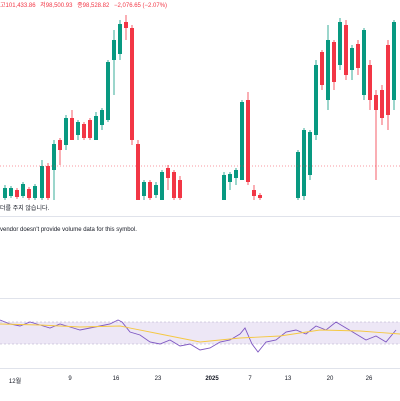 This screenshot has height=401, width=400. What do you see at coordinates (141, 6) in the screenshot?
I see `ohlc-change: −2,076.65 (−2.07%)` at bounding box center [141, 6].